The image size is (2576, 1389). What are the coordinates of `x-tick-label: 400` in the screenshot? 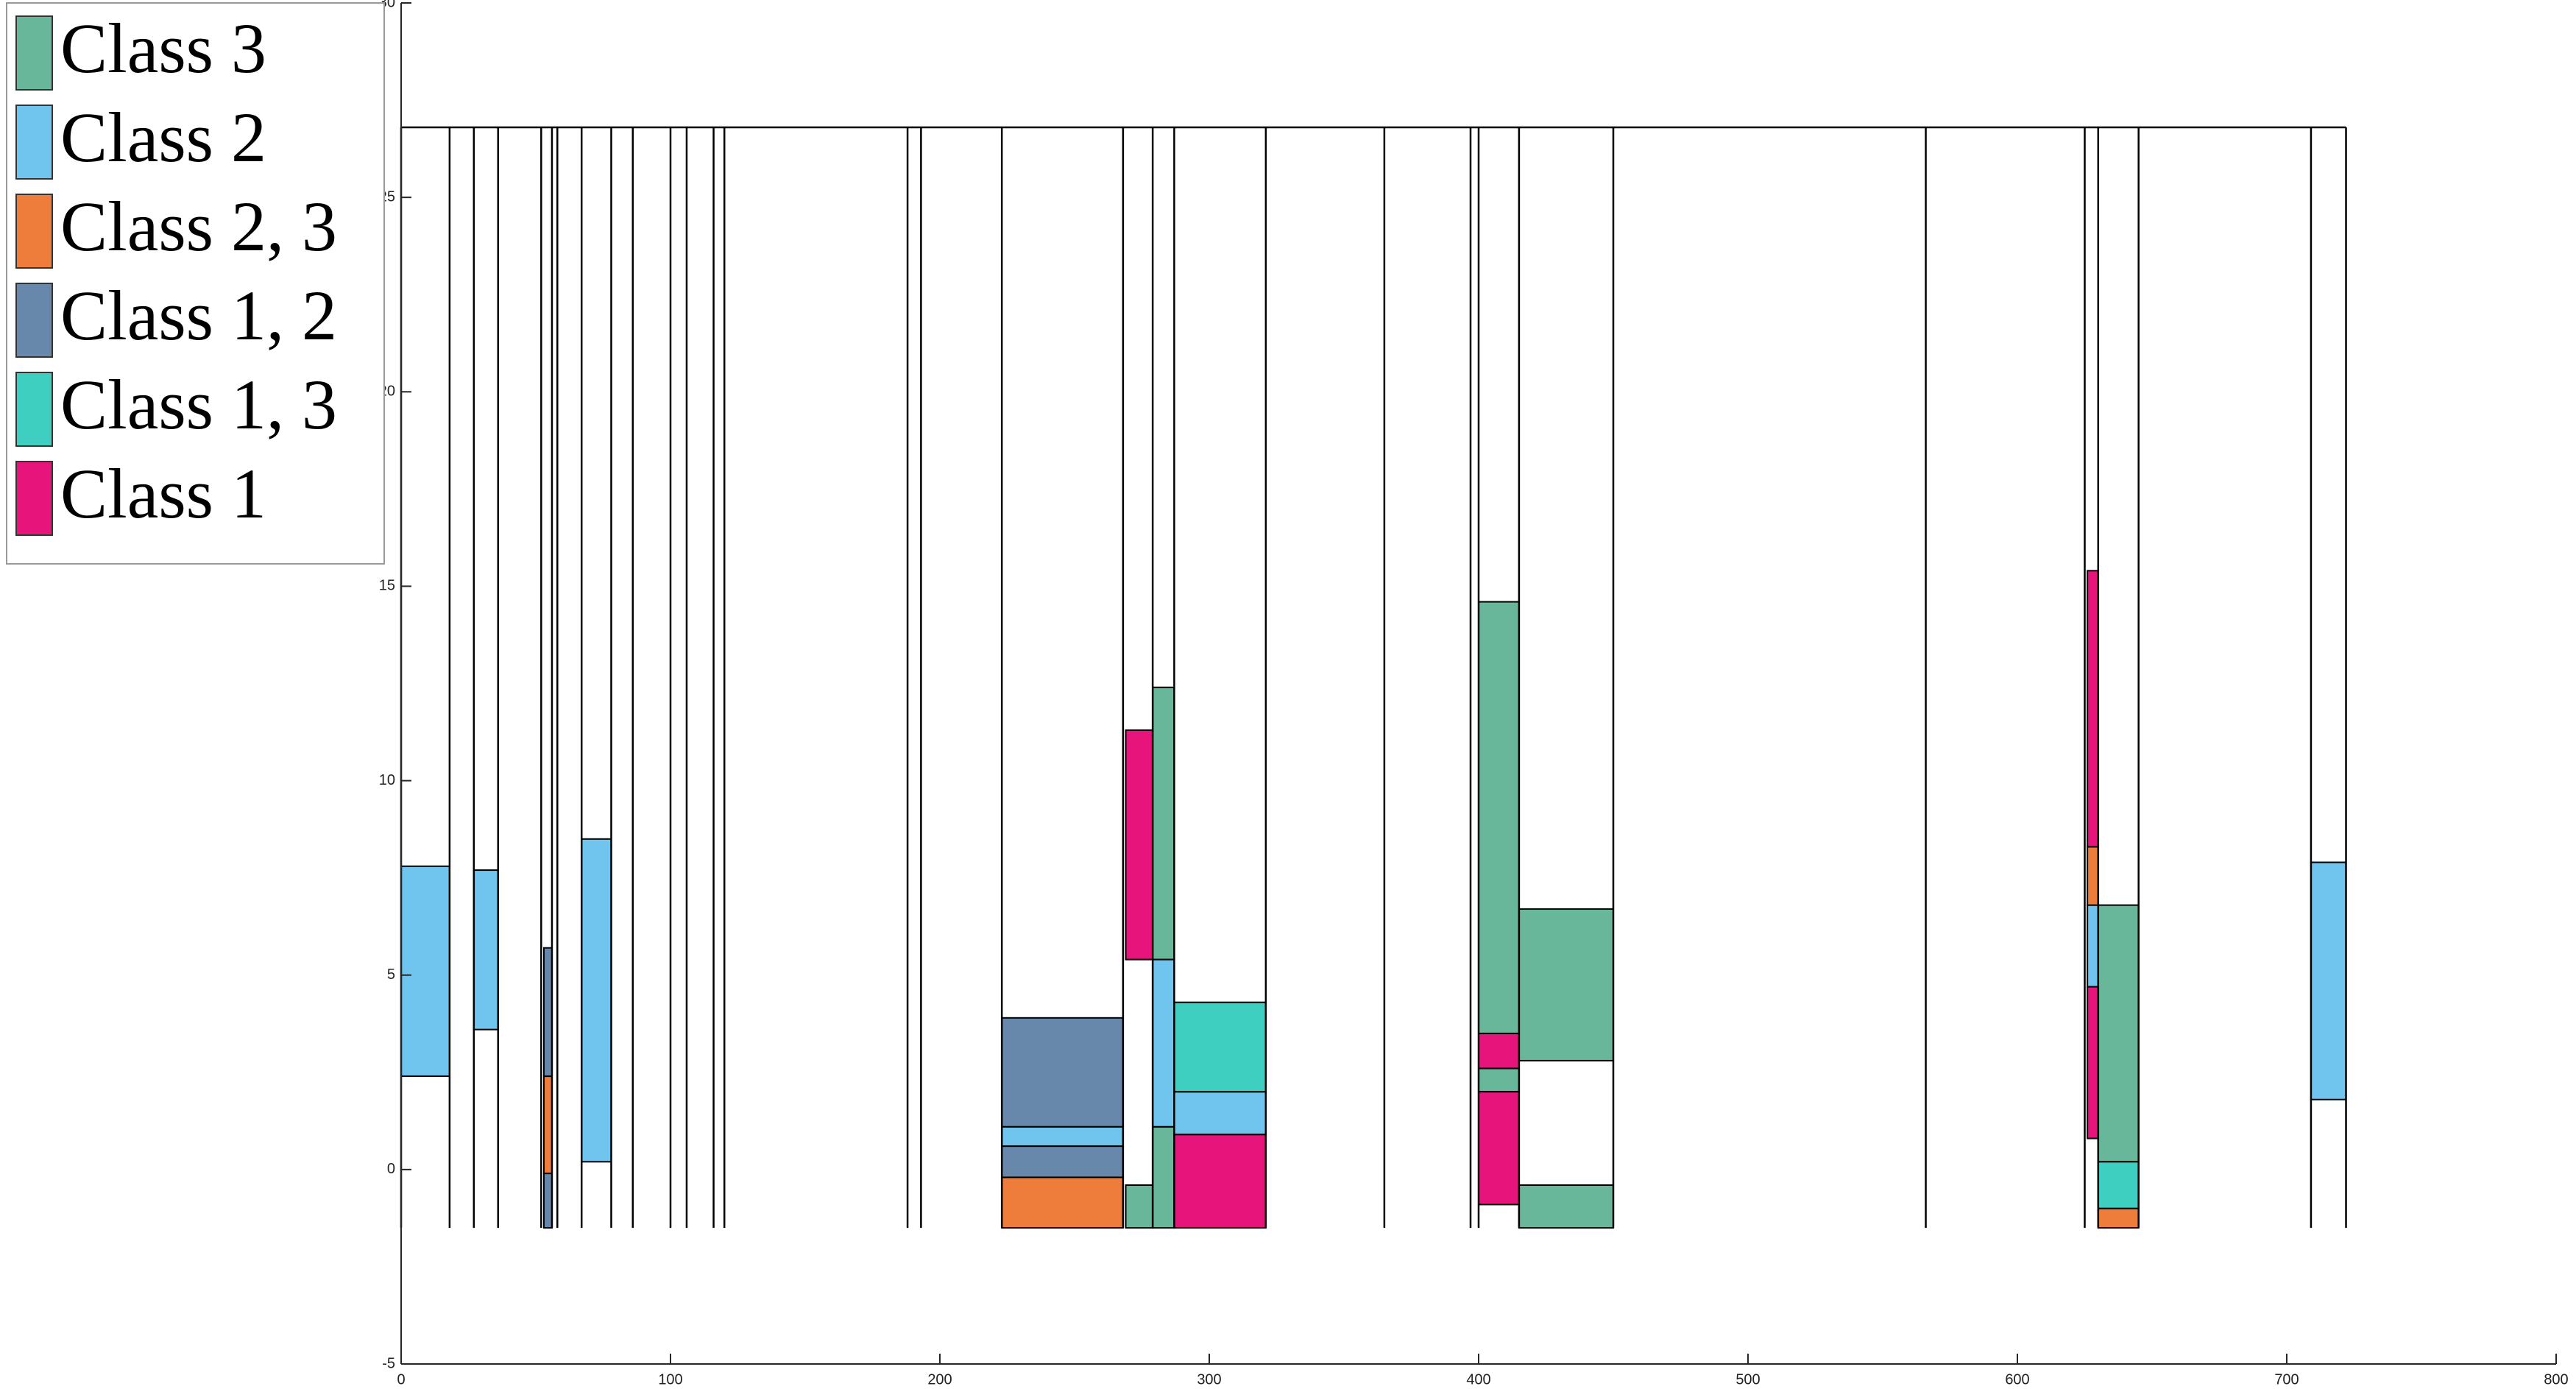 It's located at (1478, 1379).